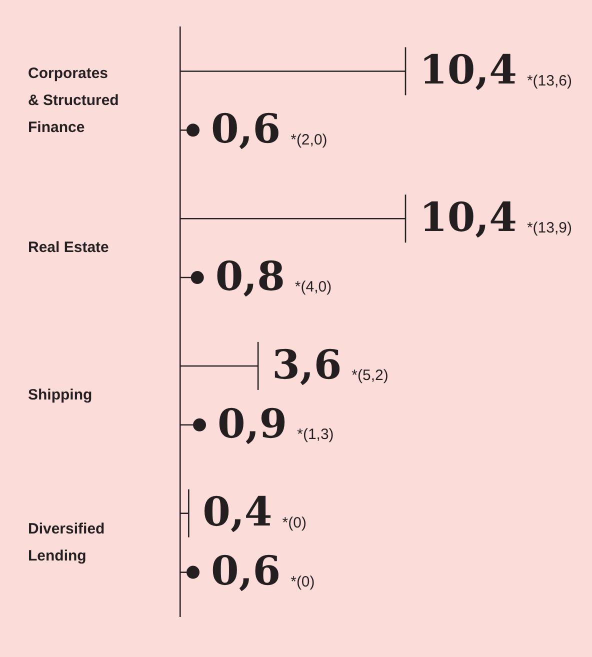 This screenshot has height=657, width=592. Describe the element at coordinates (66, 542) in the screenshot. I see `y-tick-label: Diversified Lending` at that location.